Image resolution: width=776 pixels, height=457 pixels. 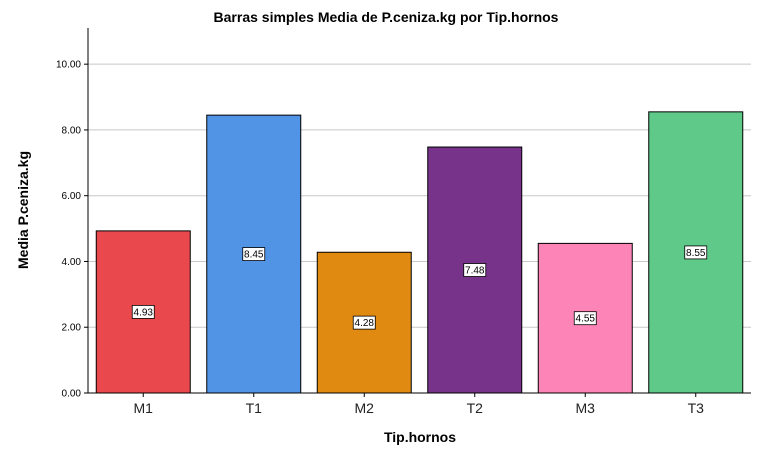 What do you see at coordinates (365, 408) in the screenshot?
I see `x-tick-label: M2` at bounding box center [365, 408].